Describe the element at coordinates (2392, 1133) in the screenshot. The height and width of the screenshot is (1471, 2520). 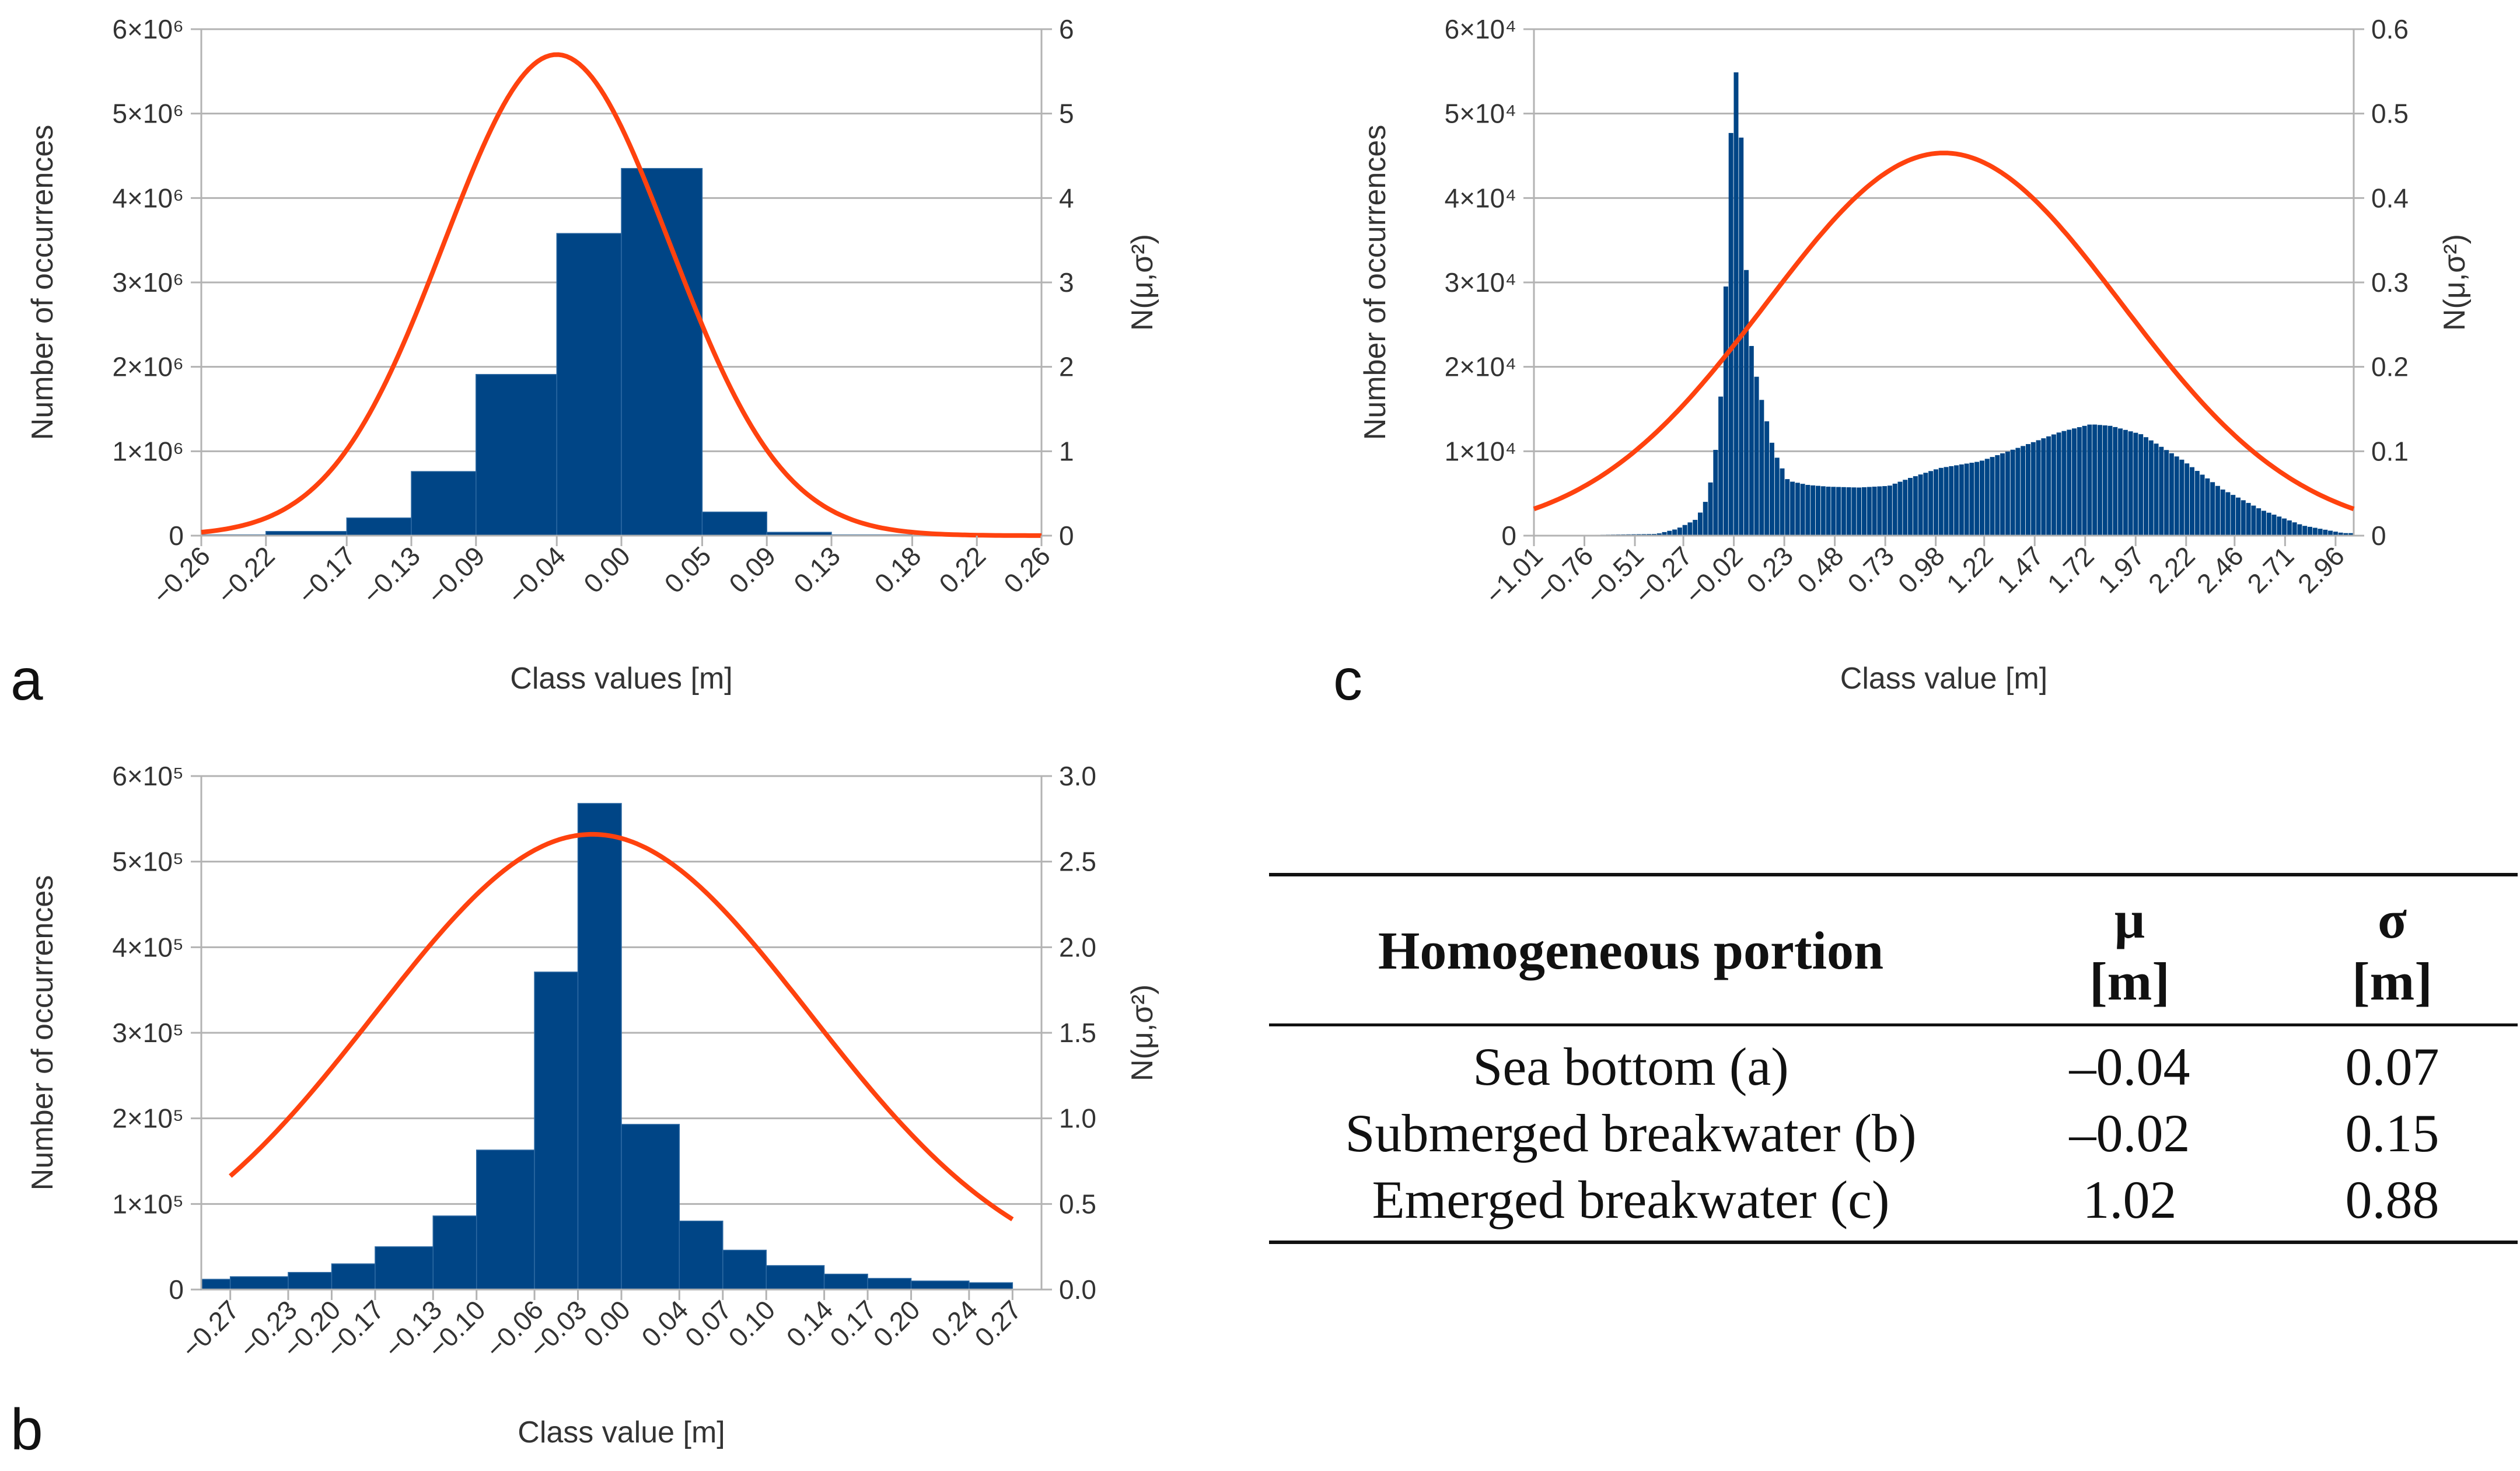
I see `row-sigma: 0.15` at that location.